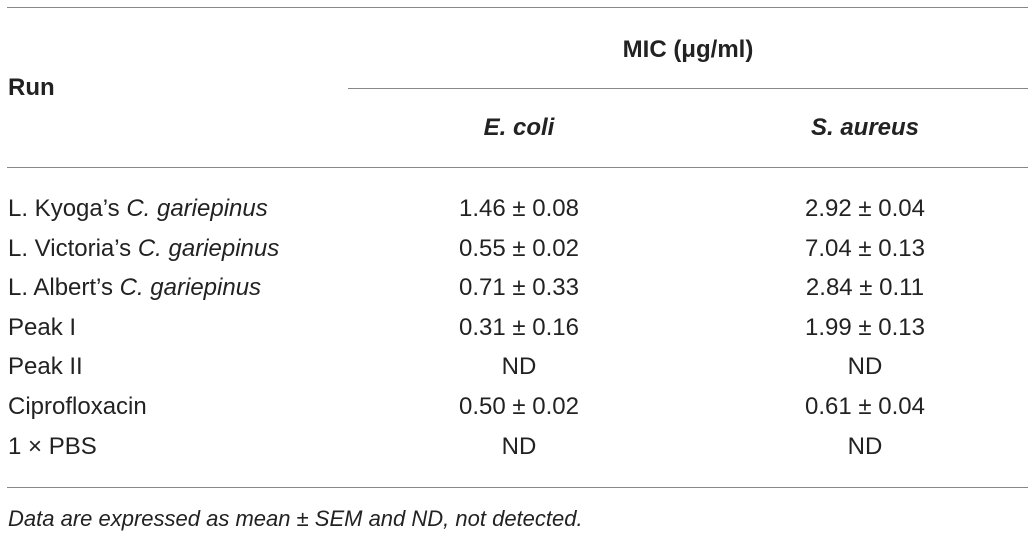 The height and width of the screenshot is (539, 1034). Describe the element at coordinates (865, 327) in the screenshot. I see `cell: 1.99 ± 0.13` at that location.